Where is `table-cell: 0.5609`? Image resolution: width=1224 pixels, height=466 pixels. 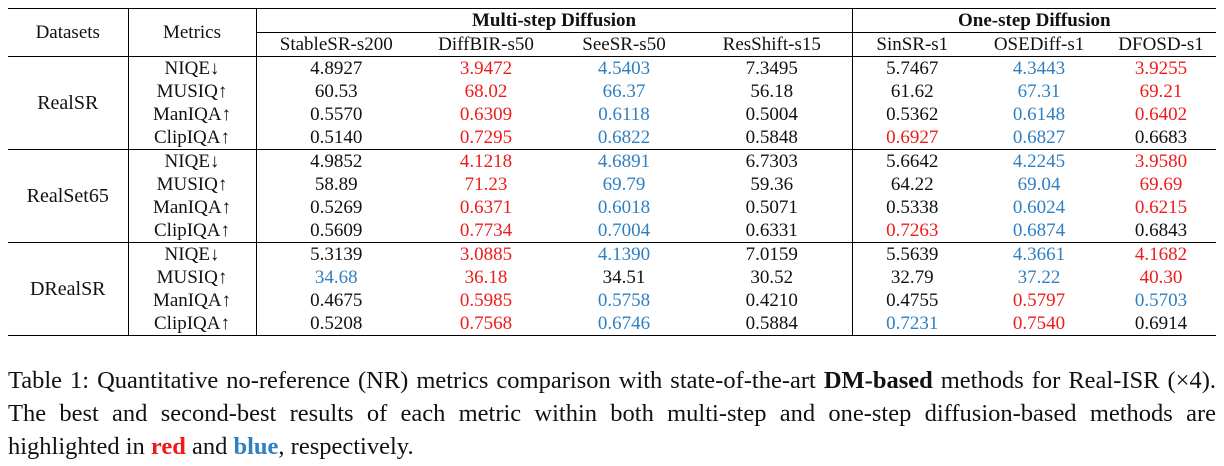
table-cell: 0.5609 is located at coordinates (336, 230).